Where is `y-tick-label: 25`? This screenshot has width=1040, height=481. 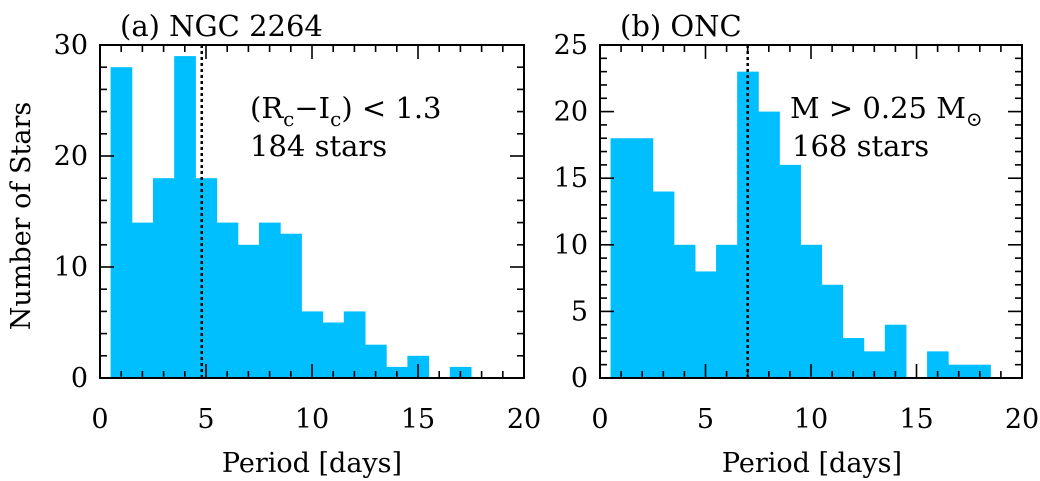
y-tick-label: 25 is located at coordinates (571, 45).